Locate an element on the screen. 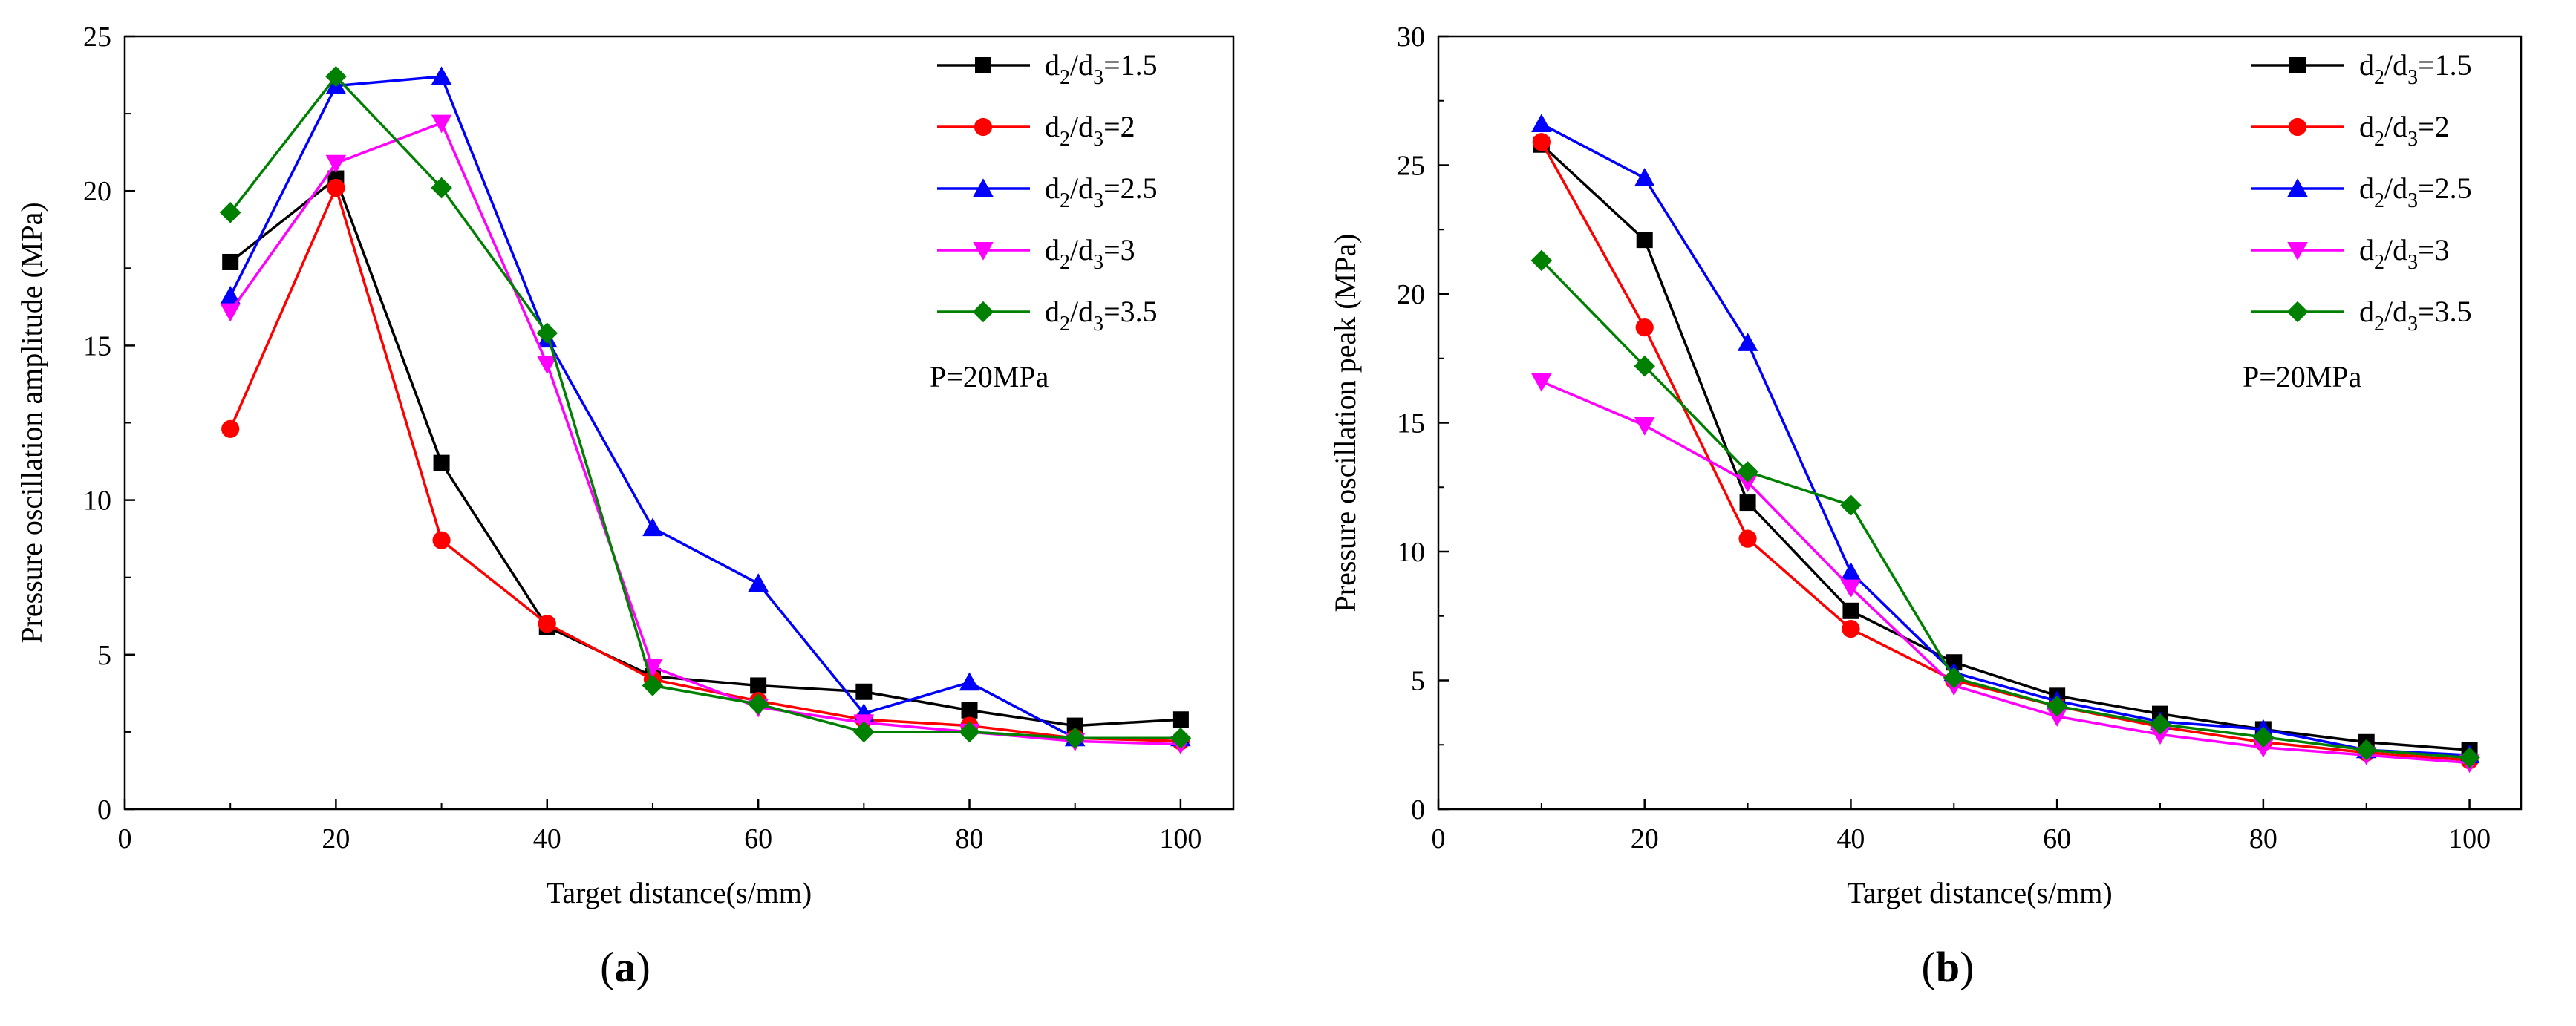 This screenshot has height=1026, width=2576. y-tick-label-a: 15 is located at coordinates (97, 346).